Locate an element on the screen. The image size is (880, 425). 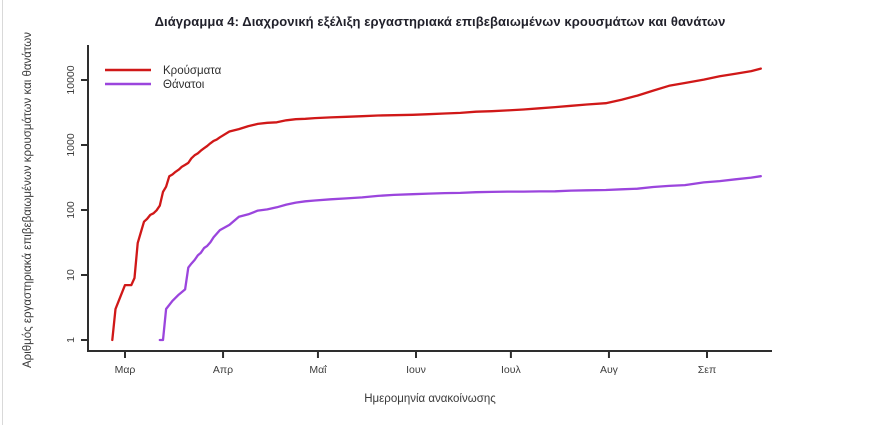
y-tick-label: 10 is located at coordinates (71, 275).